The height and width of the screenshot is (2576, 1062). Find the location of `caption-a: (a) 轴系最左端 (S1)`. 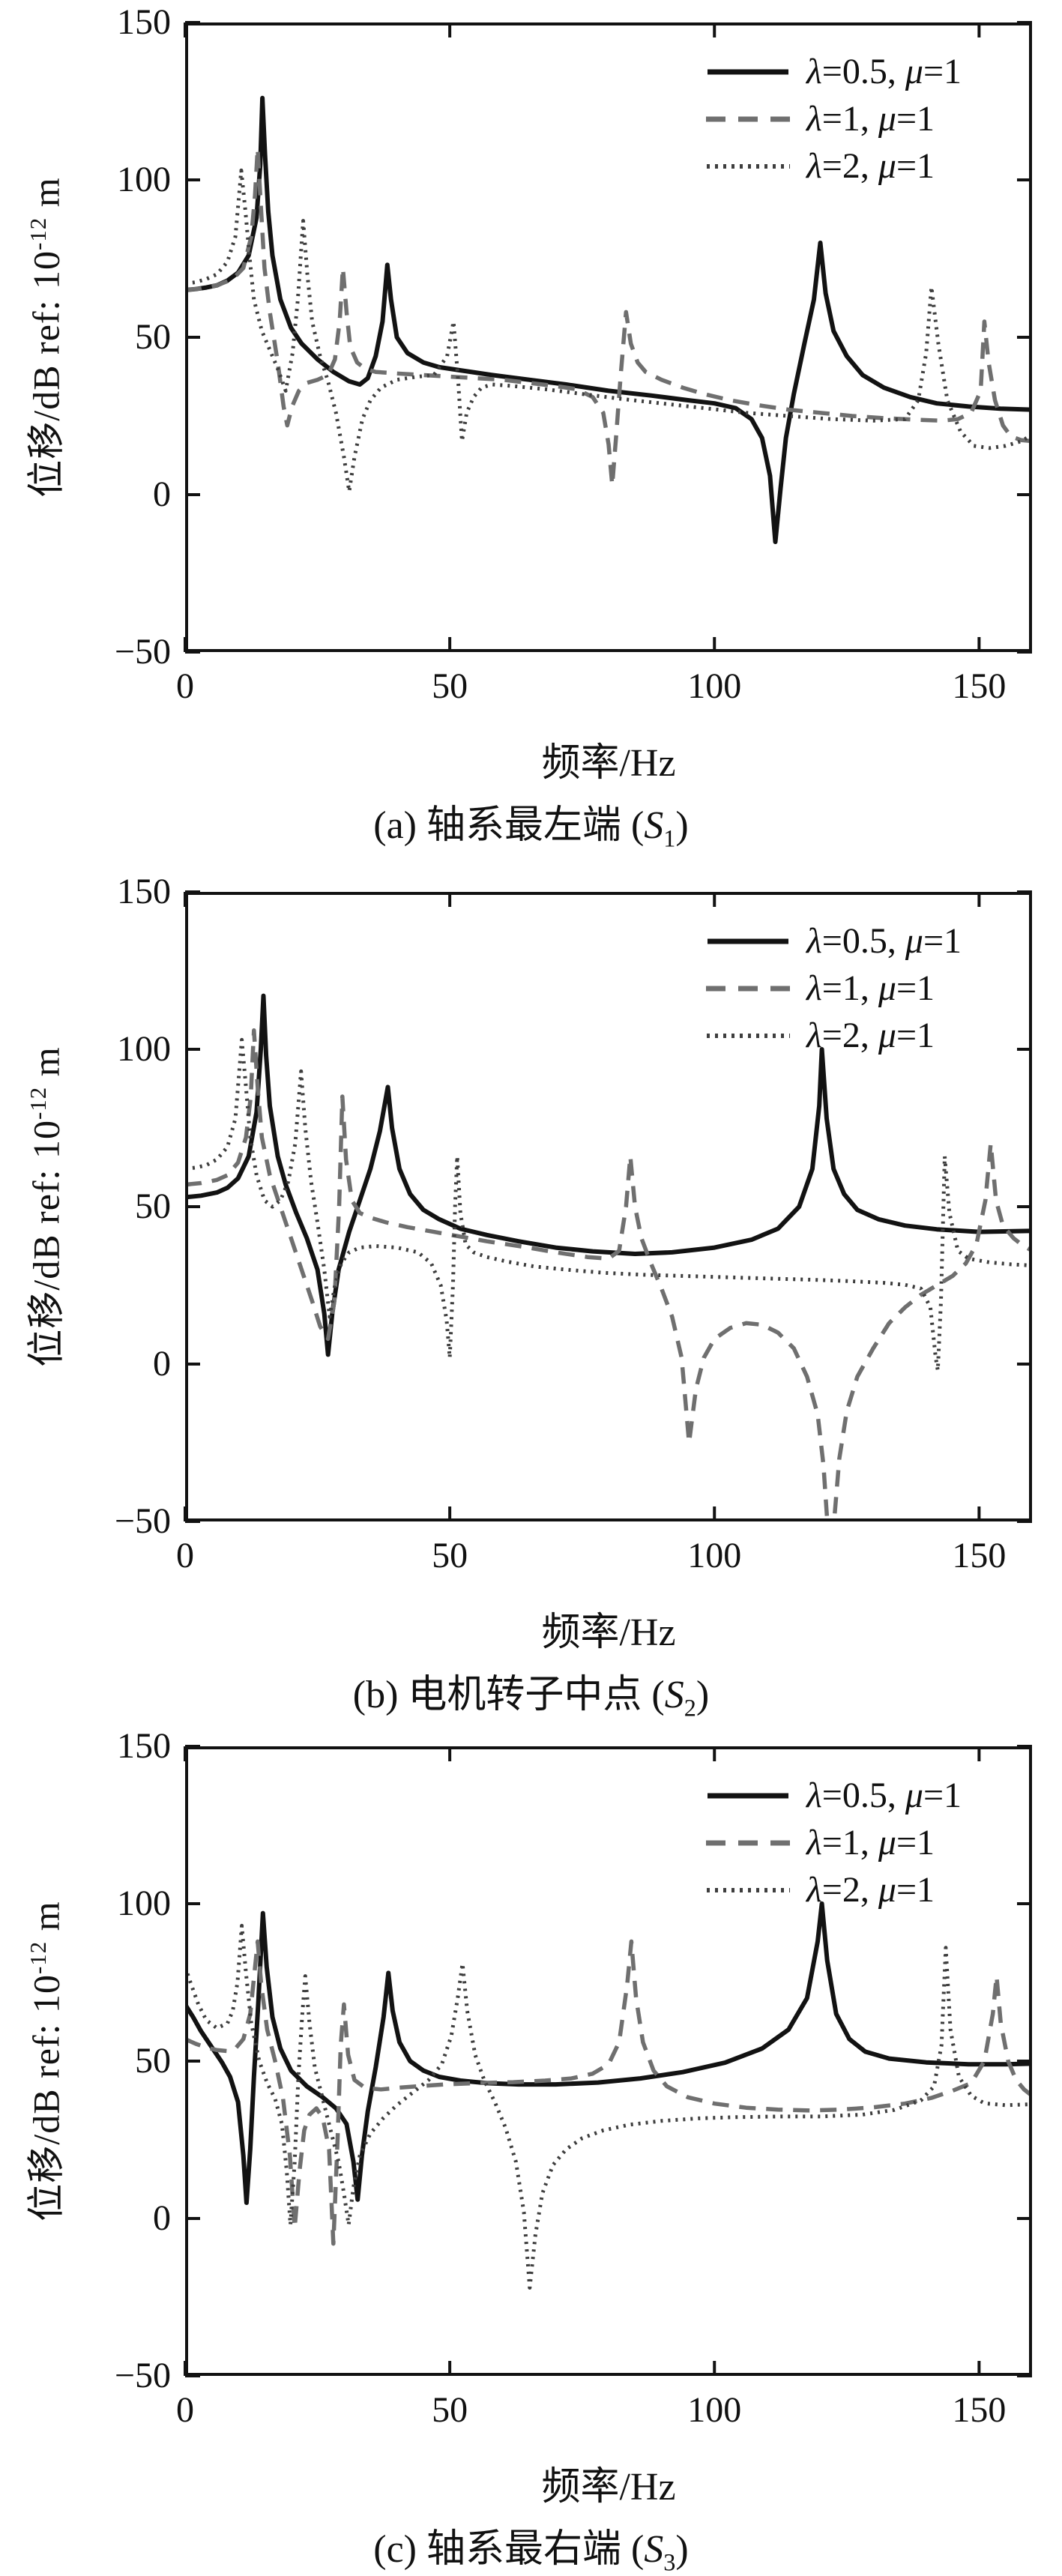

caption-a: (a) 轴系最左端 (S1) is located at coordinates (531, 828).